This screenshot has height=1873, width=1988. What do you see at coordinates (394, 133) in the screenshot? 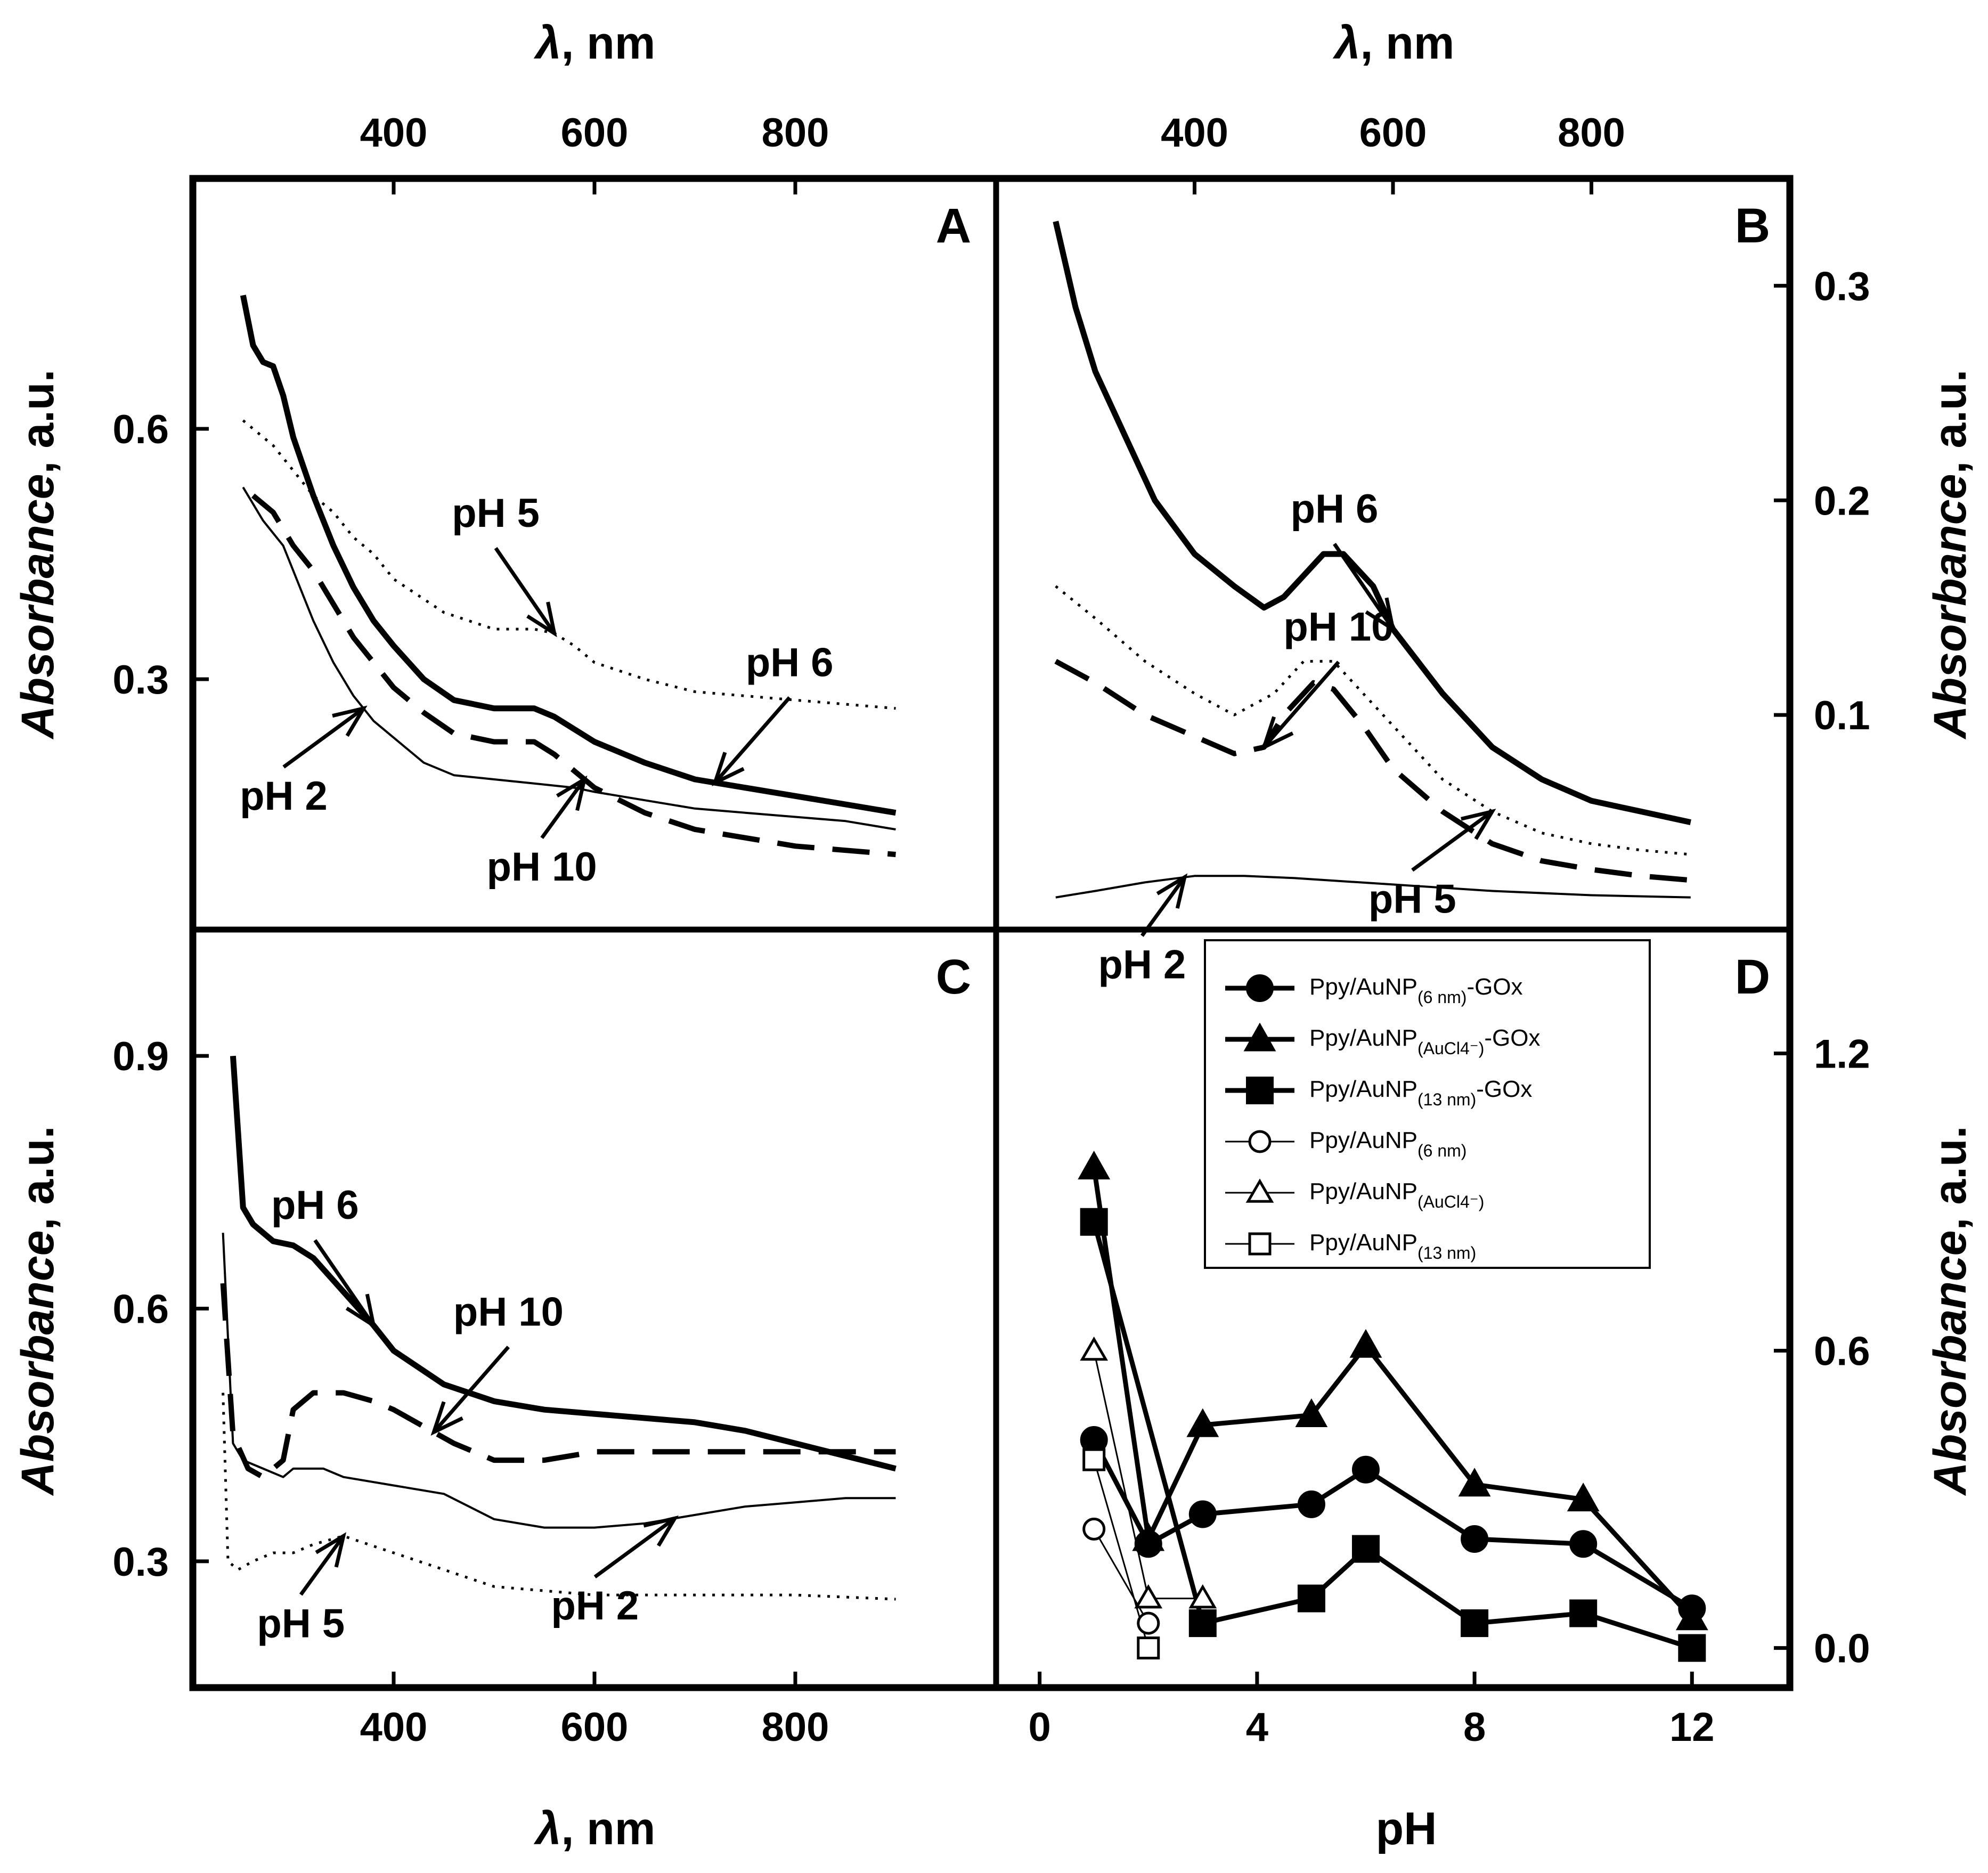
I see `x-tick-label-a: 400` at bounding box center [394, 133].